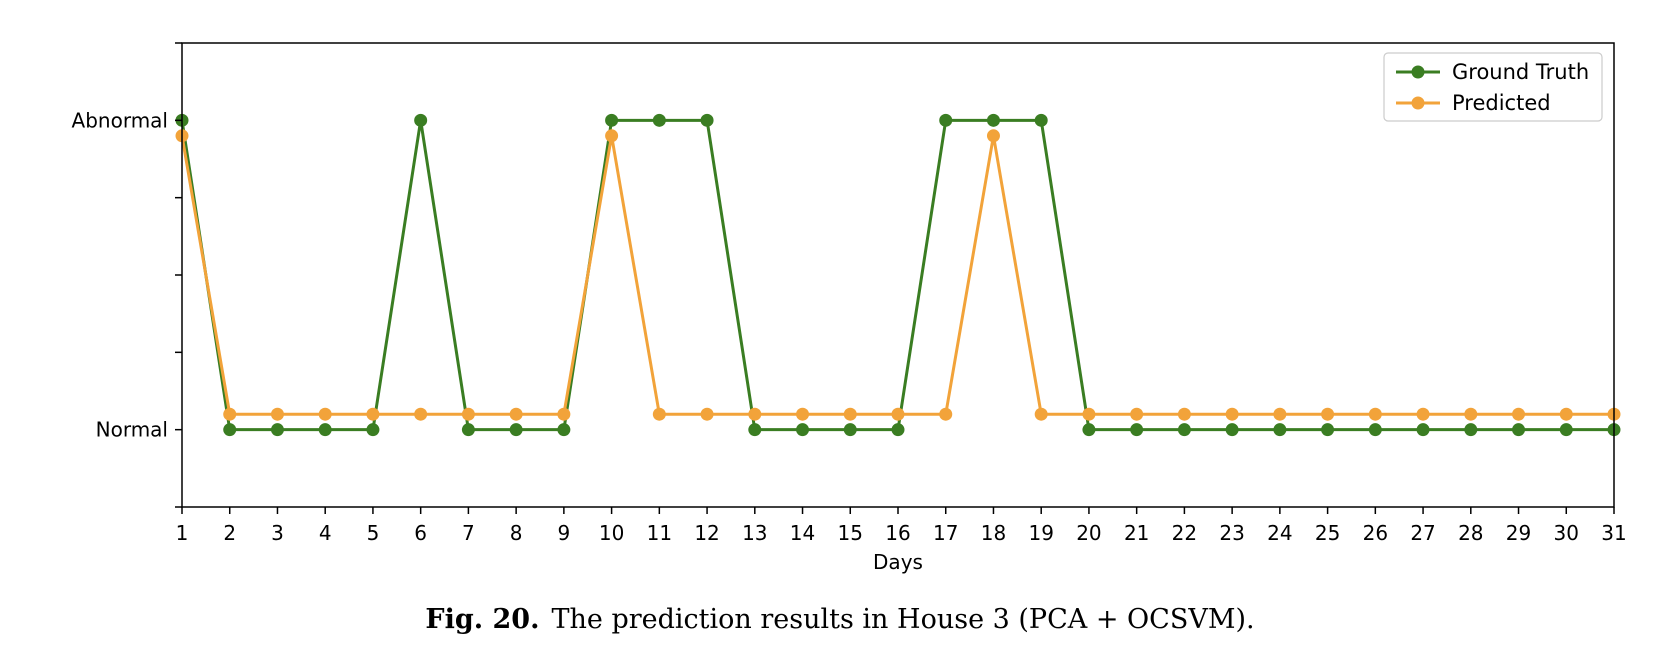 This screenshot has width=1680, height=668. I want to click on x-tick-label-13: 13, so click(754, 533).